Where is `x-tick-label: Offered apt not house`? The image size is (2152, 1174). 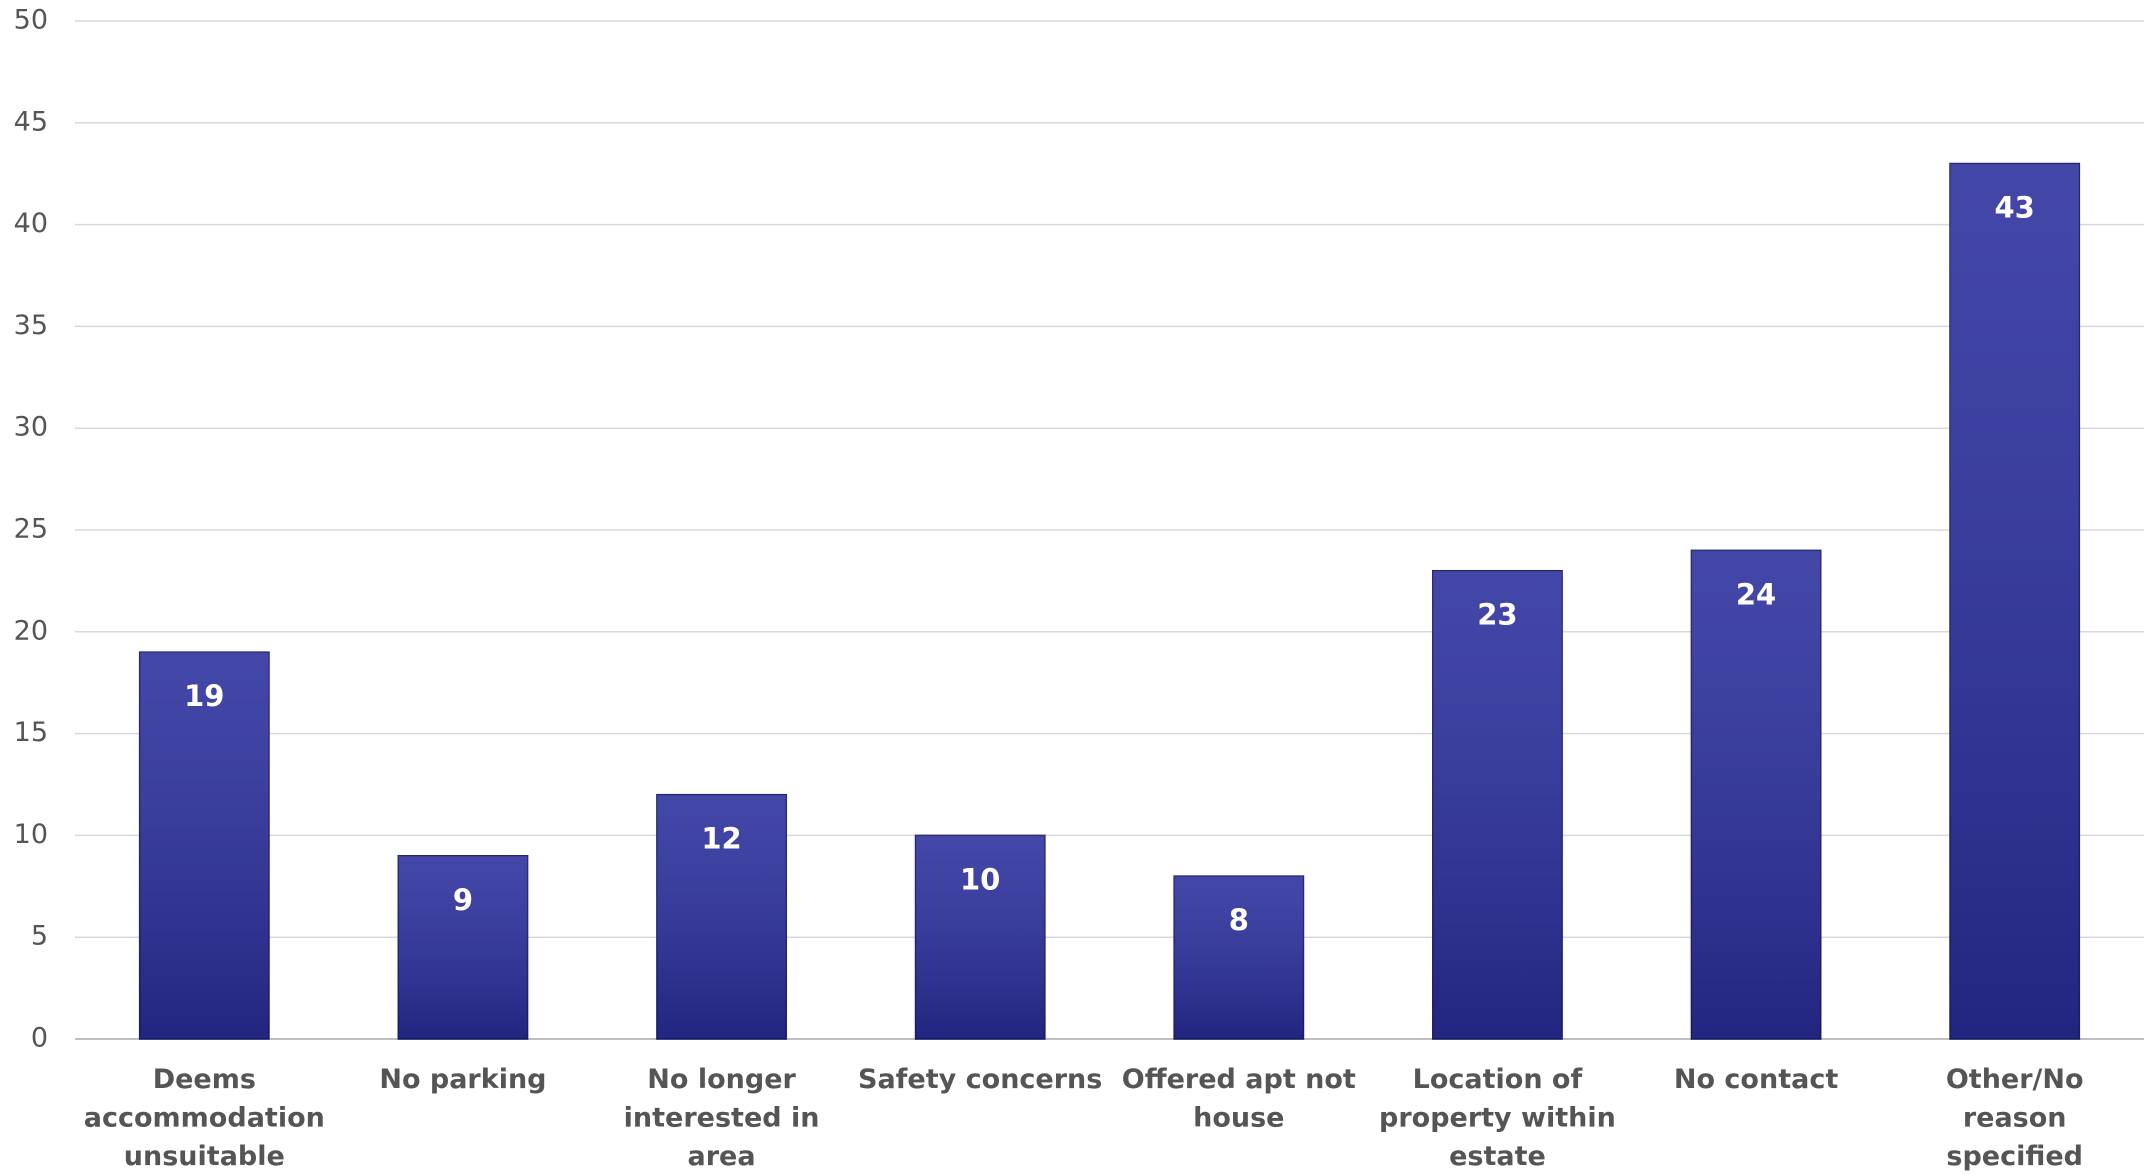 x-tick-label: Offered apt not house is located at coordinates (1239, 1099).